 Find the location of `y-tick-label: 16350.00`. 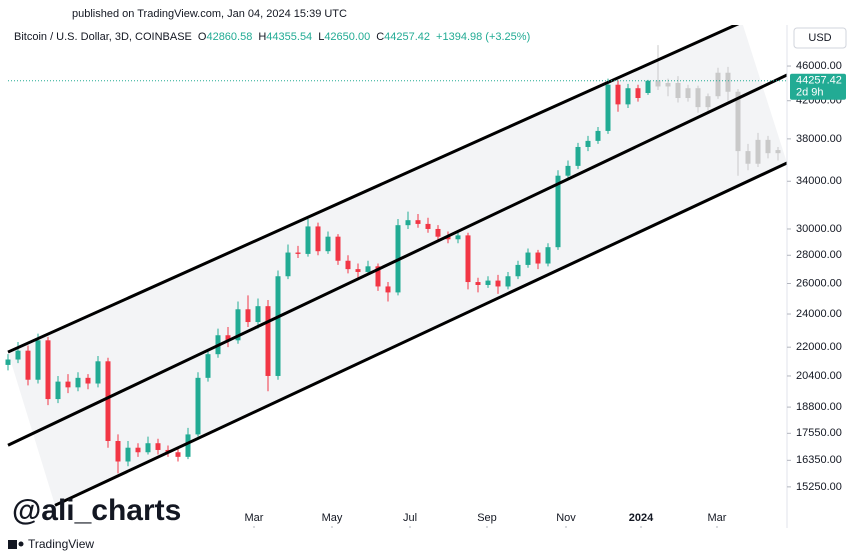

y-tick-label: 16350.00 is located at coordinates (819, 460).